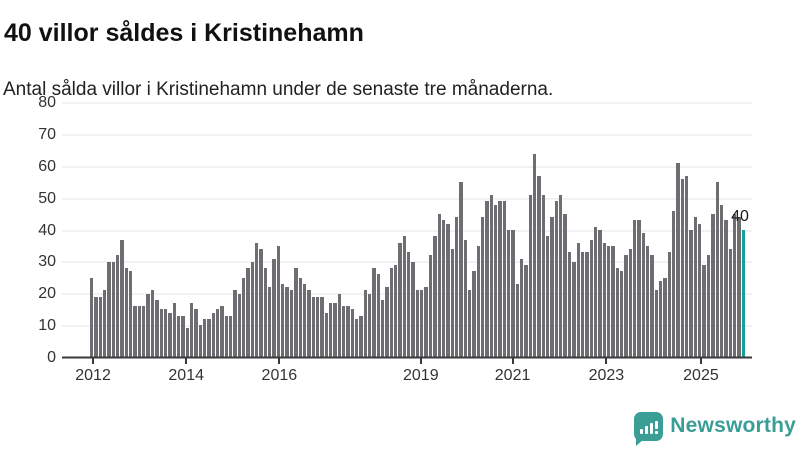 This screenshot has height=450, width=800. I want to click on y-axis-tick-label: 30, so click(47, 262).